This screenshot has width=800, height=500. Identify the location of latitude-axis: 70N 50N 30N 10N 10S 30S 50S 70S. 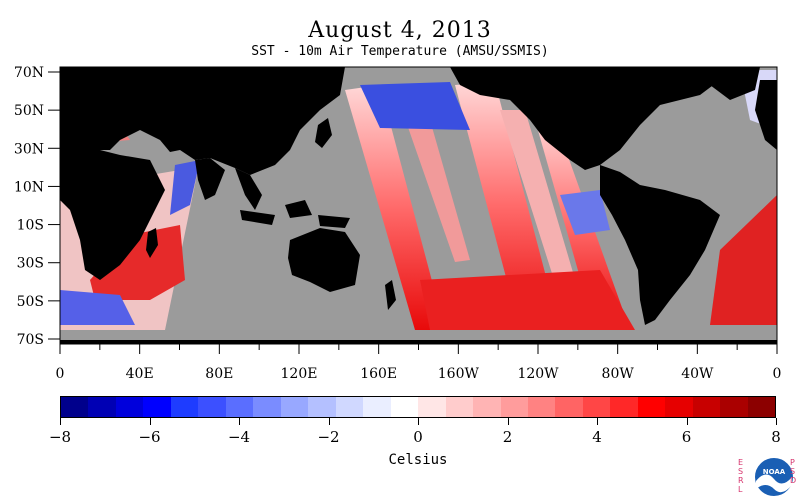
(37, 206).